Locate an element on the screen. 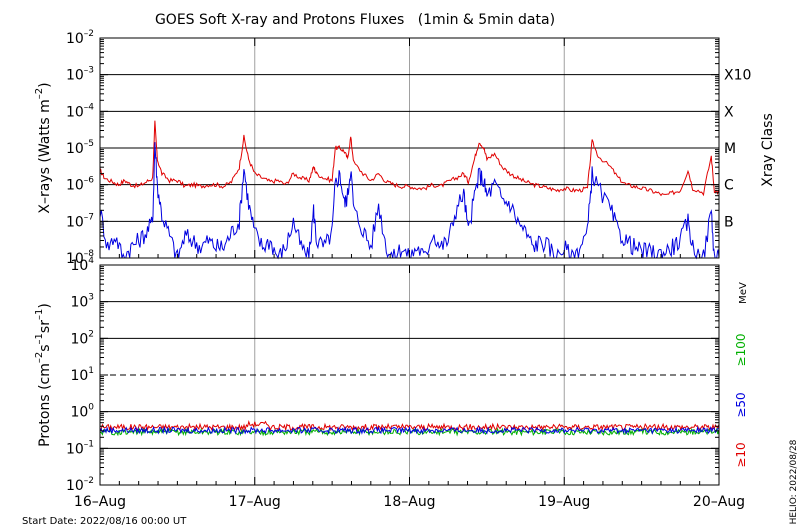 The width and height of the screenshot is (800, 530). proton-energy-labels: ≥100 ≥50 ≥10 is located at coordinates (741, 401).